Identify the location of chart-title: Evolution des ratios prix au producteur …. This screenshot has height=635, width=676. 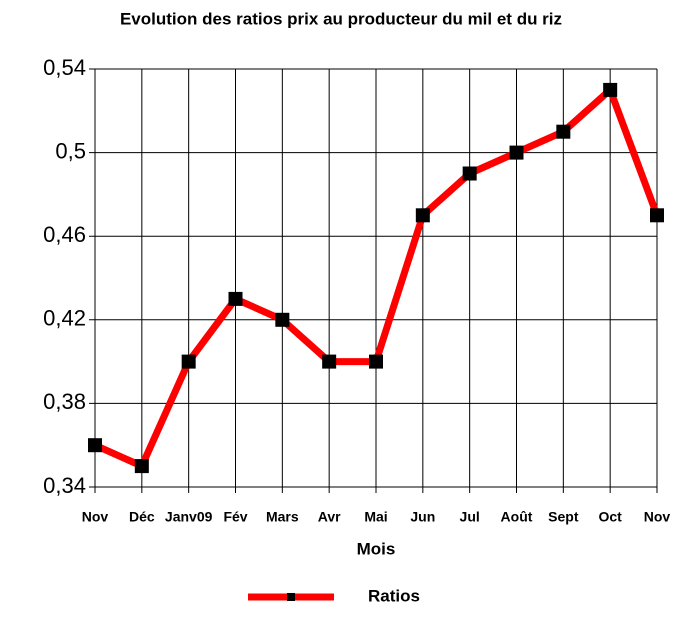
(341, 18).